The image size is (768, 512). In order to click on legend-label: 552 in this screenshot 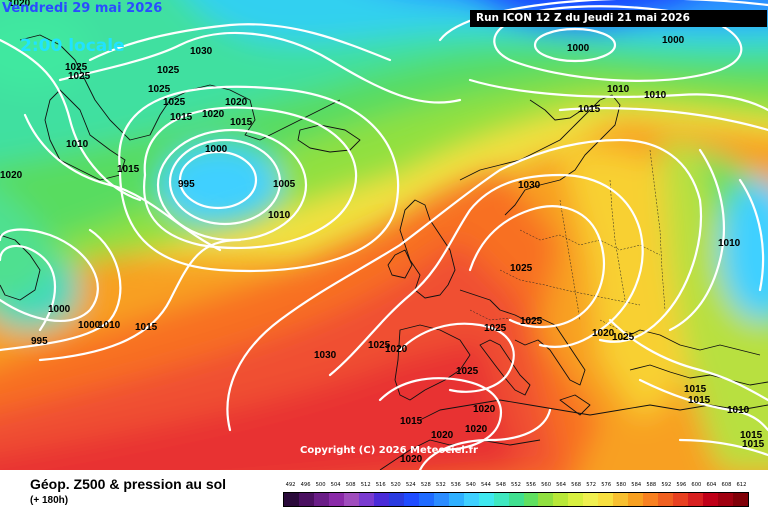, I will do `click(516, 485)`.